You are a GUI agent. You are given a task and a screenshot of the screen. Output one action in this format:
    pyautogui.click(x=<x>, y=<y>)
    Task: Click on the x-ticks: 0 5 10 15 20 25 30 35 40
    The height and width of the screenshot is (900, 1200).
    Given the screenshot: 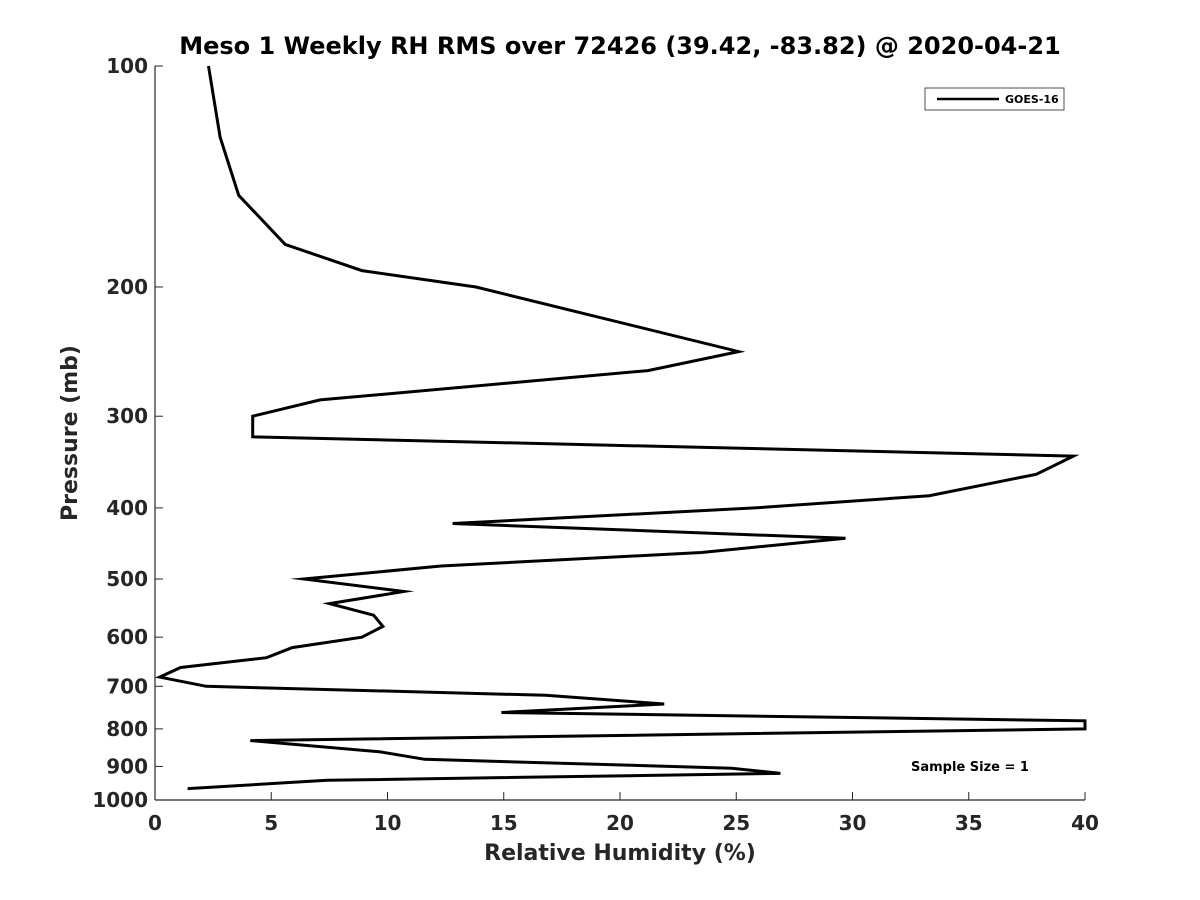 What is the action you would take?
    pyautogui.click(x=623, y=813)
    